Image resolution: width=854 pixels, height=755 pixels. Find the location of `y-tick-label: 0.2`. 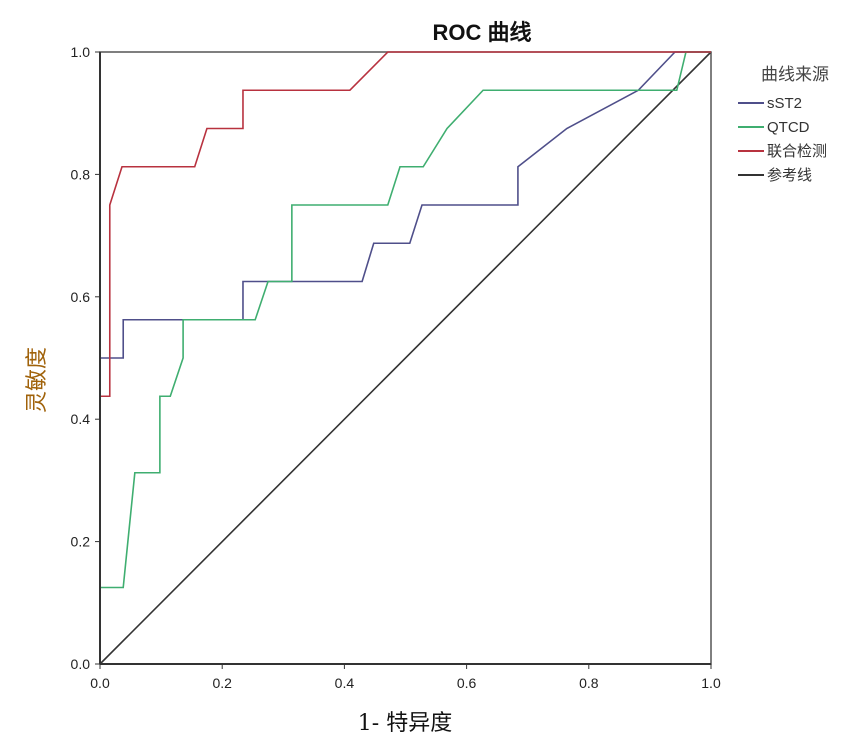

y-tick-label: 0.2 is located at coordinates (81, 542).